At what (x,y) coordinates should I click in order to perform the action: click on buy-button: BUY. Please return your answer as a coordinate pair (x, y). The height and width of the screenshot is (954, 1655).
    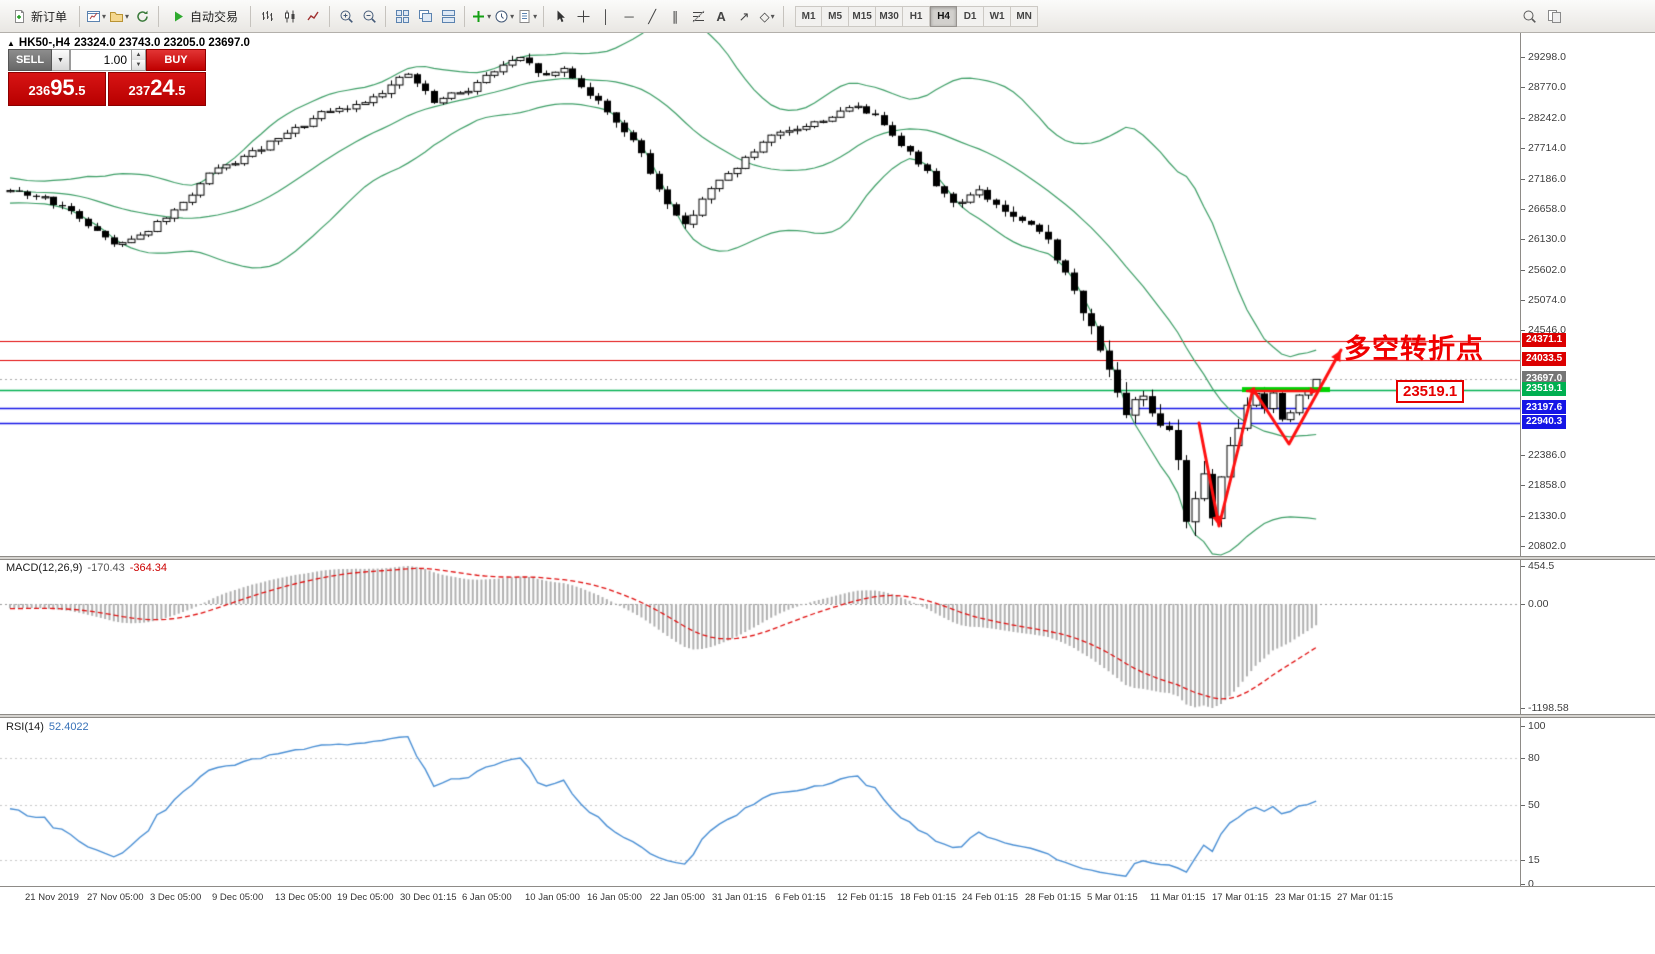
    Looking at the image, I should click on (176, 60).